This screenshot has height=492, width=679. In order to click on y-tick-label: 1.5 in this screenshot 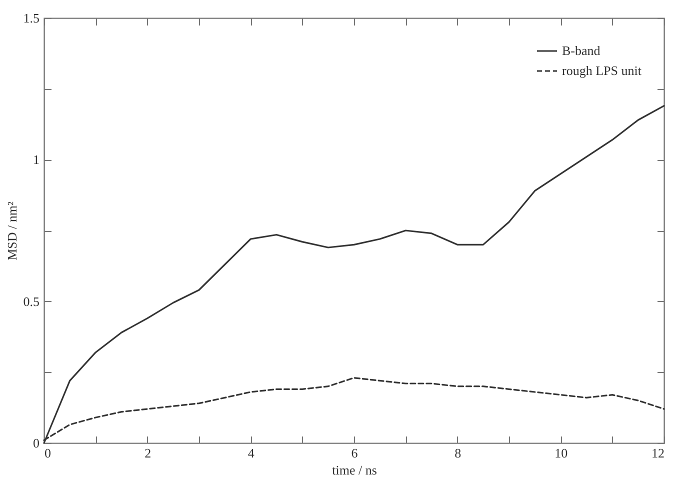, I will do `click(31, 18)`.